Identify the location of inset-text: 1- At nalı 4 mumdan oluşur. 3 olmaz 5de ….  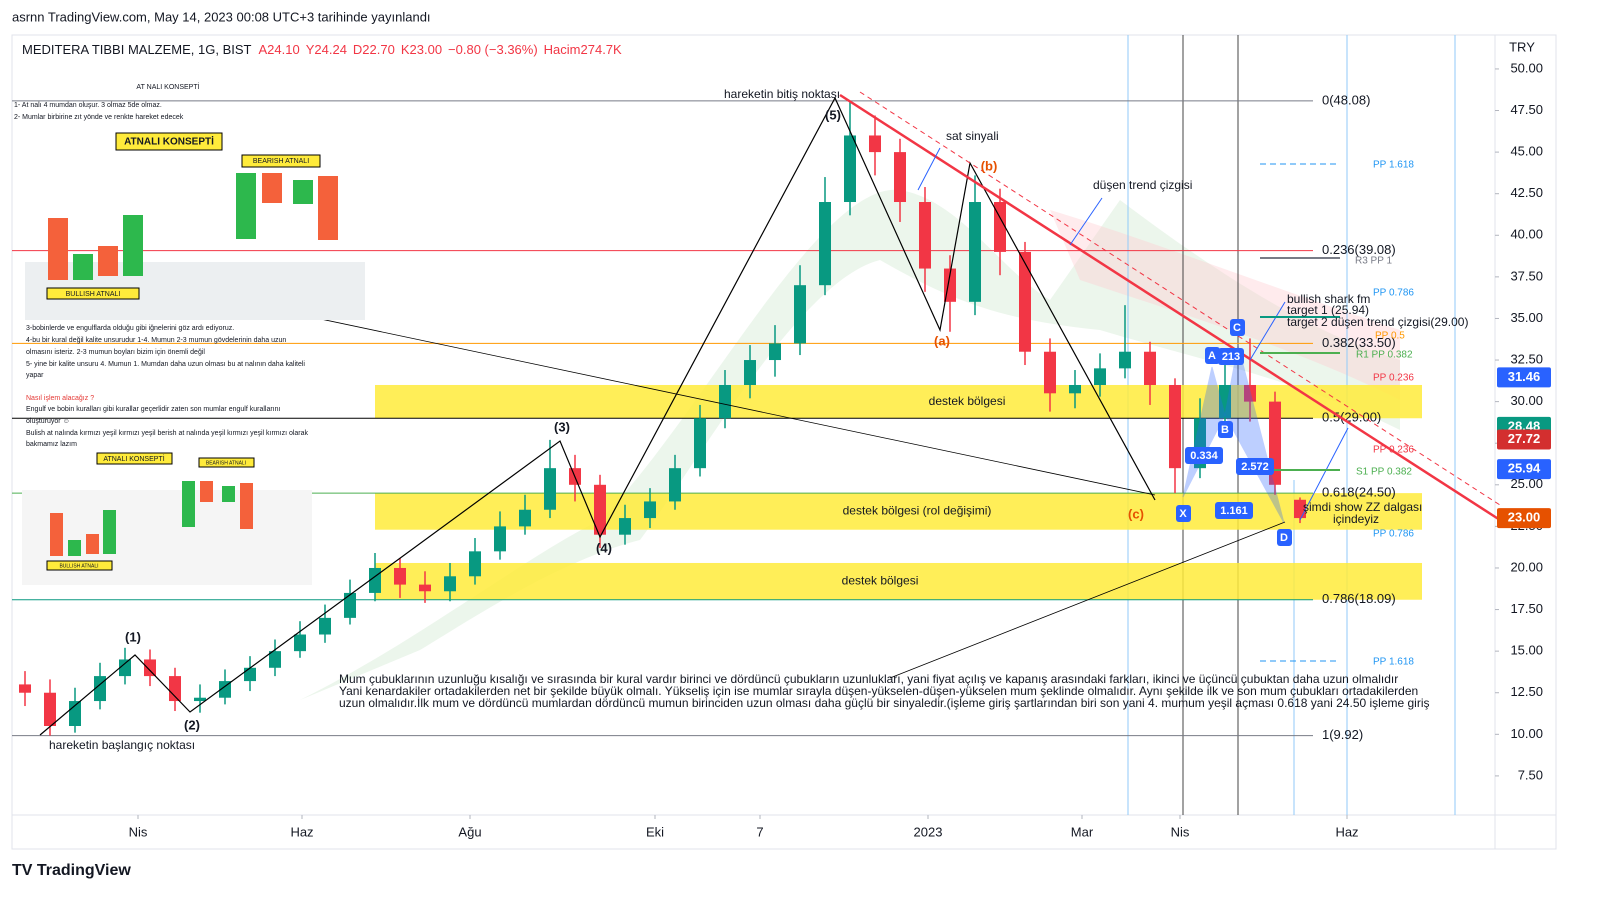
(88, 105).